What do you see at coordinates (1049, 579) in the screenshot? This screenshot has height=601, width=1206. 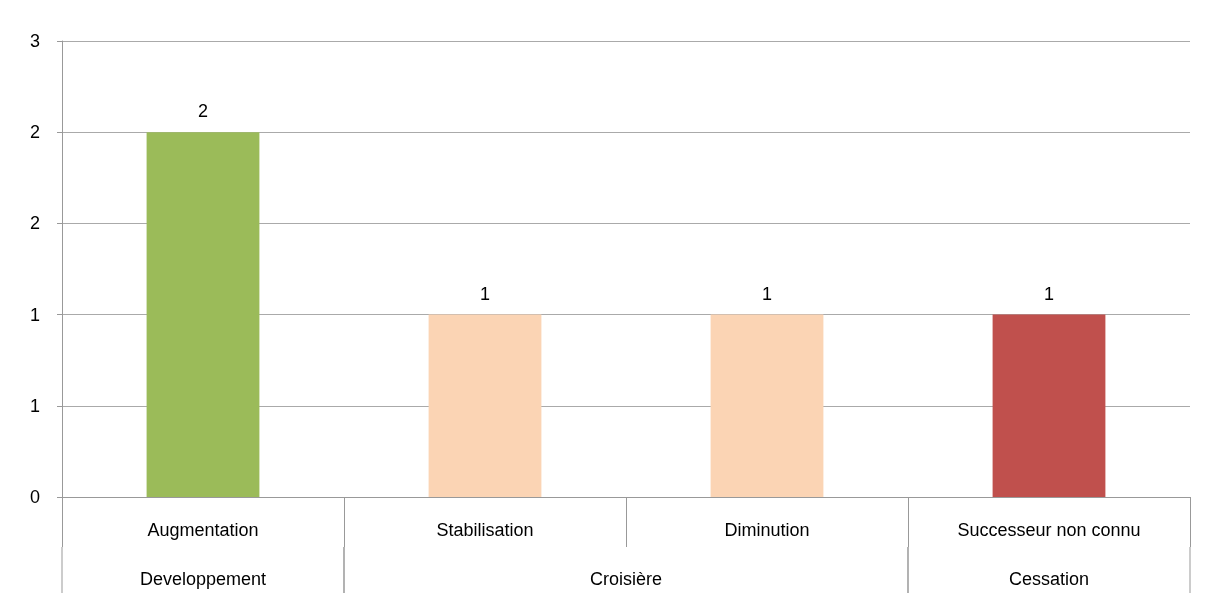 I see `text: Cessation` at bounding box center [1049, 579].